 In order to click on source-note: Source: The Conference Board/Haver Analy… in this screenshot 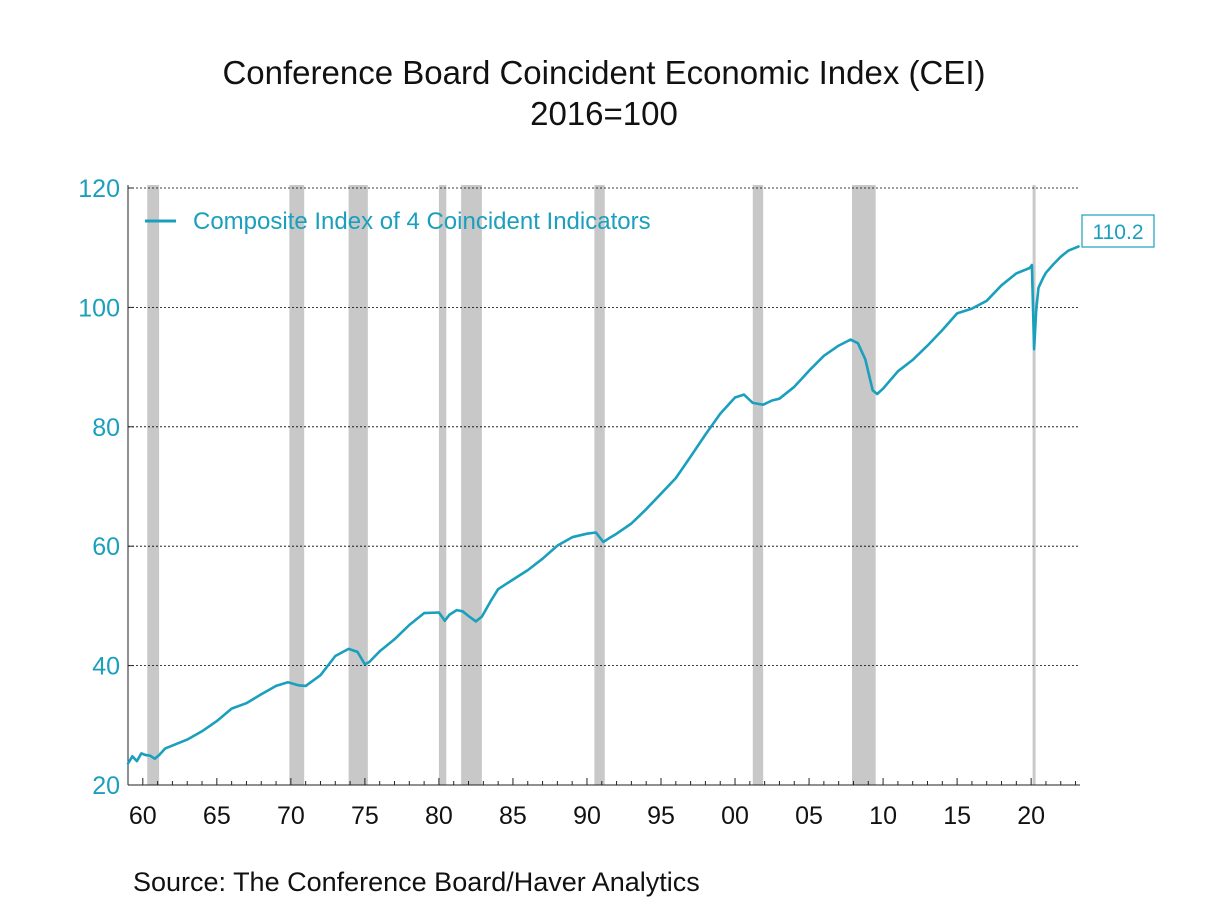, I will do `click(416, 882)`.